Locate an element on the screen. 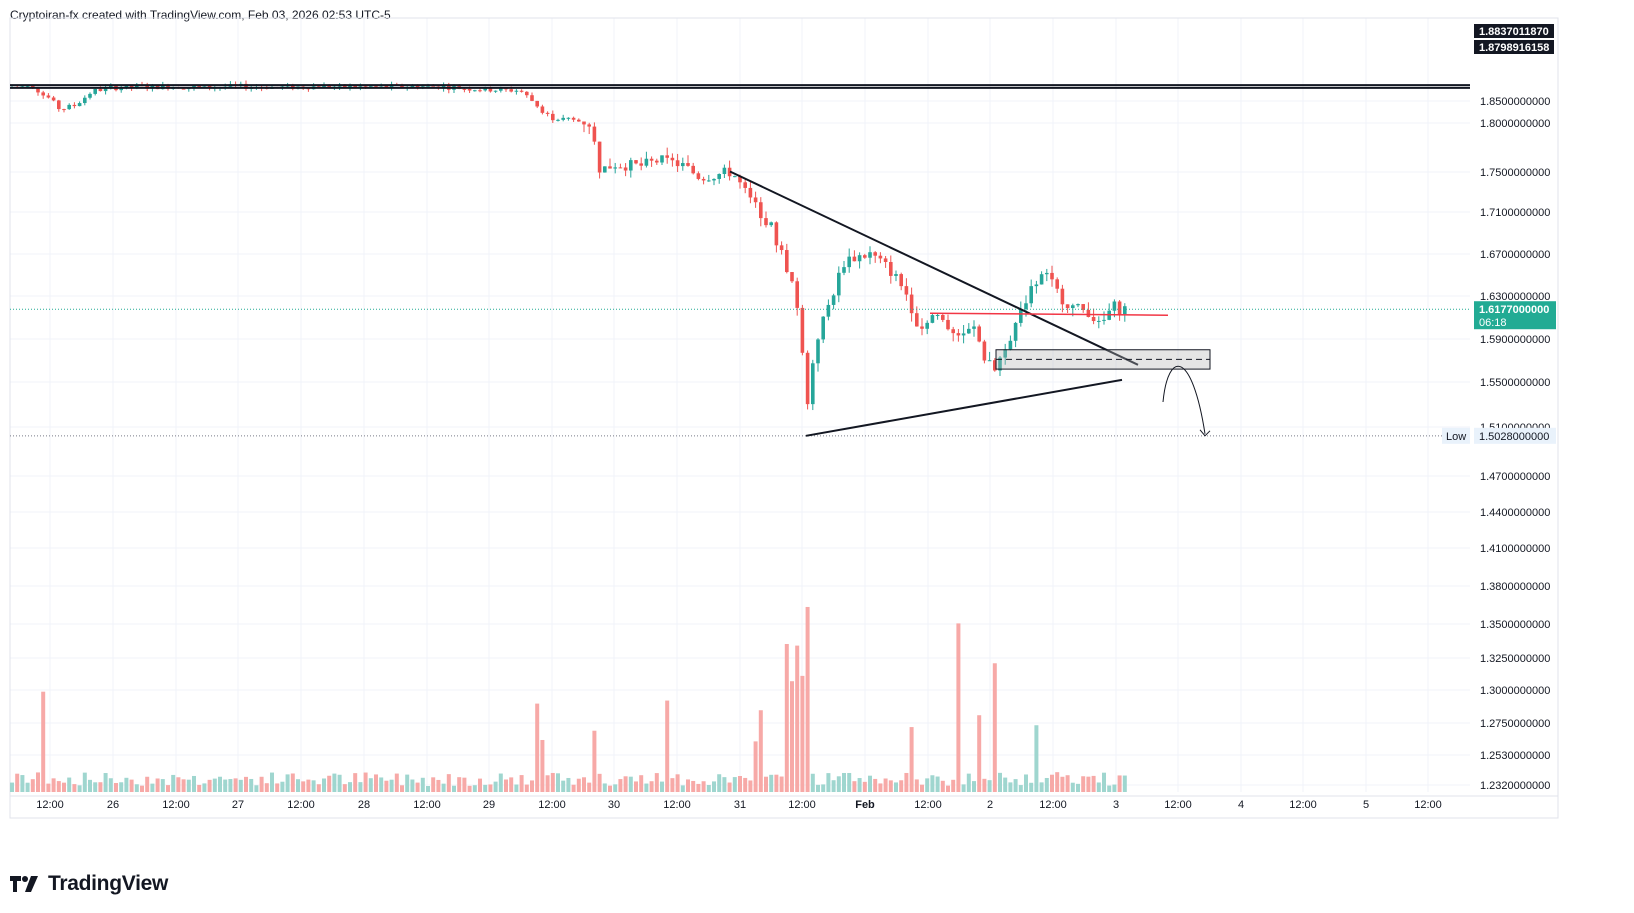 This screenshot has width=1634, height=913. projection-arrow-head is located at coordinates (1205, 433).